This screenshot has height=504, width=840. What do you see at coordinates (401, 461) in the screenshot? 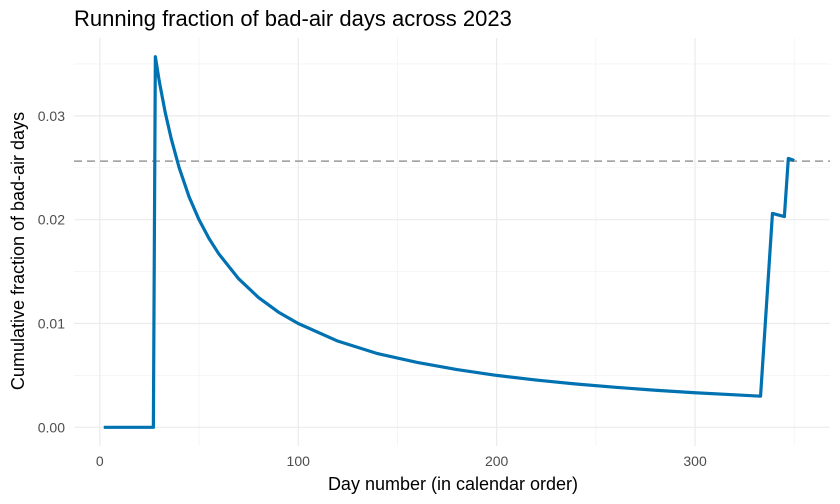
I see `x-tick-labels: 0 100 200 300` at bounding box center [401, 461].